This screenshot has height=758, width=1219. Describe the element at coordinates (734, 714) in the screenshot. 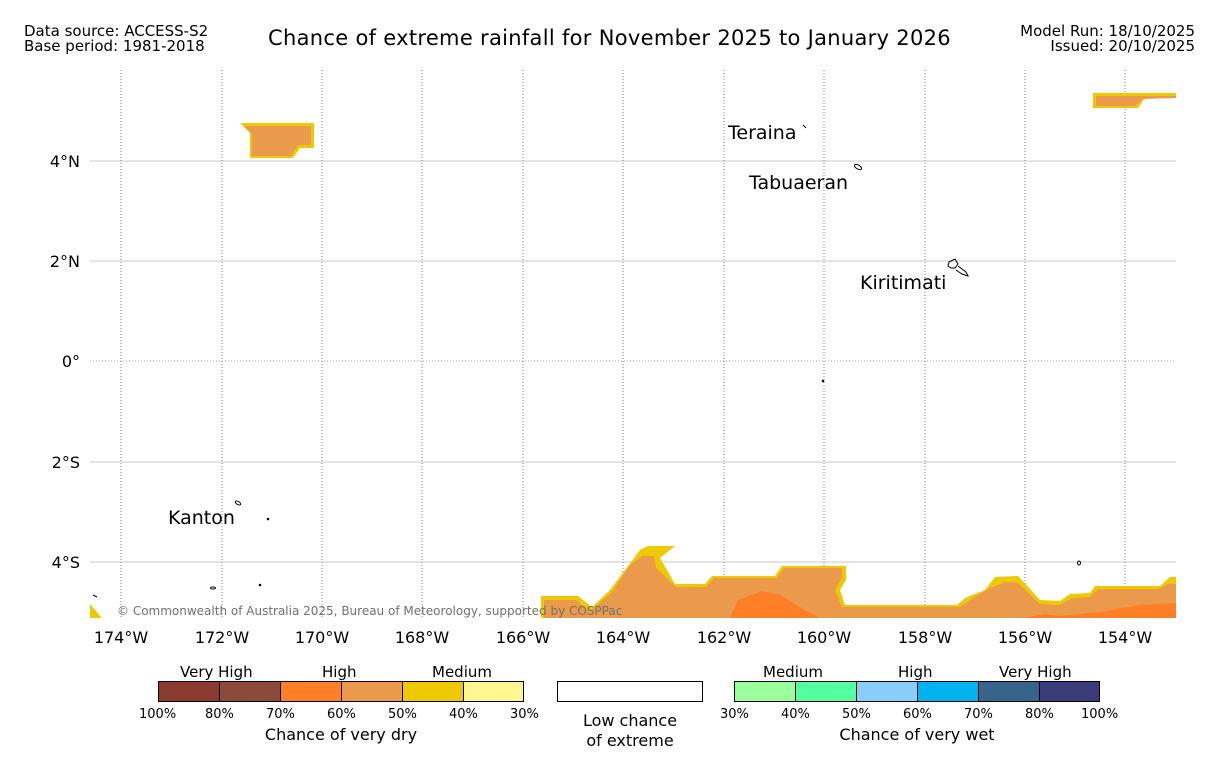

I see `wet-pct-30: 30%` at that location.